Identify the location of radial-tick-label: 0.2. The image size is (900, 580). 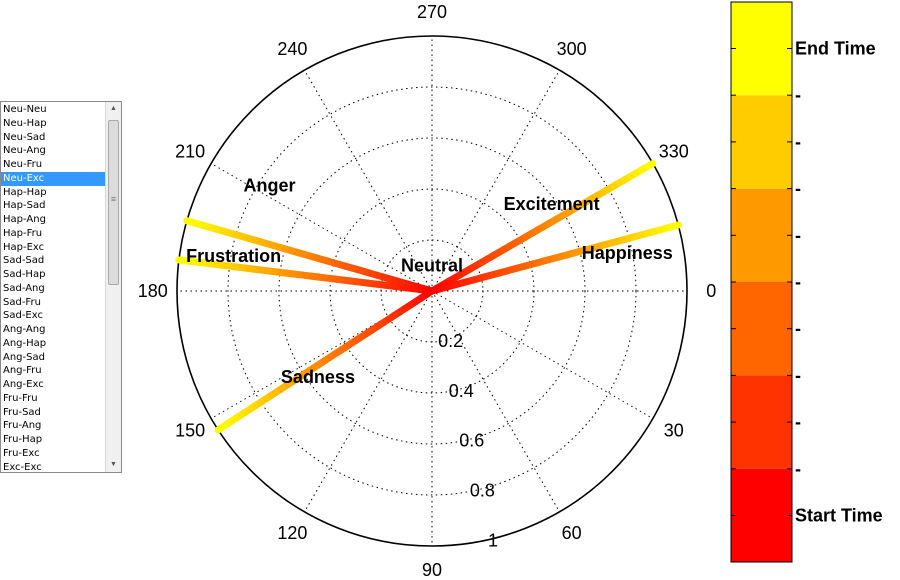
(450, 341).